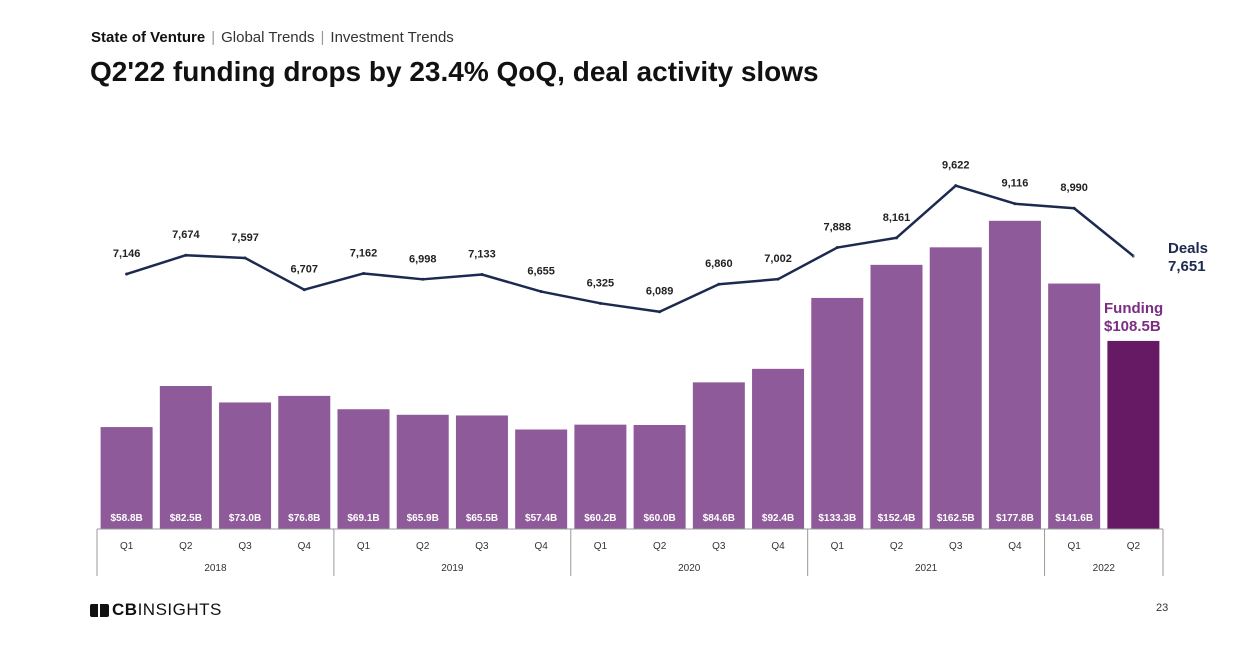 Image resolution: width=1260 pixels, height=664 pixels. Describe the element at coordinates (99, 610) in the screenshot. I see `cb-insights-logo-icon` at that location.